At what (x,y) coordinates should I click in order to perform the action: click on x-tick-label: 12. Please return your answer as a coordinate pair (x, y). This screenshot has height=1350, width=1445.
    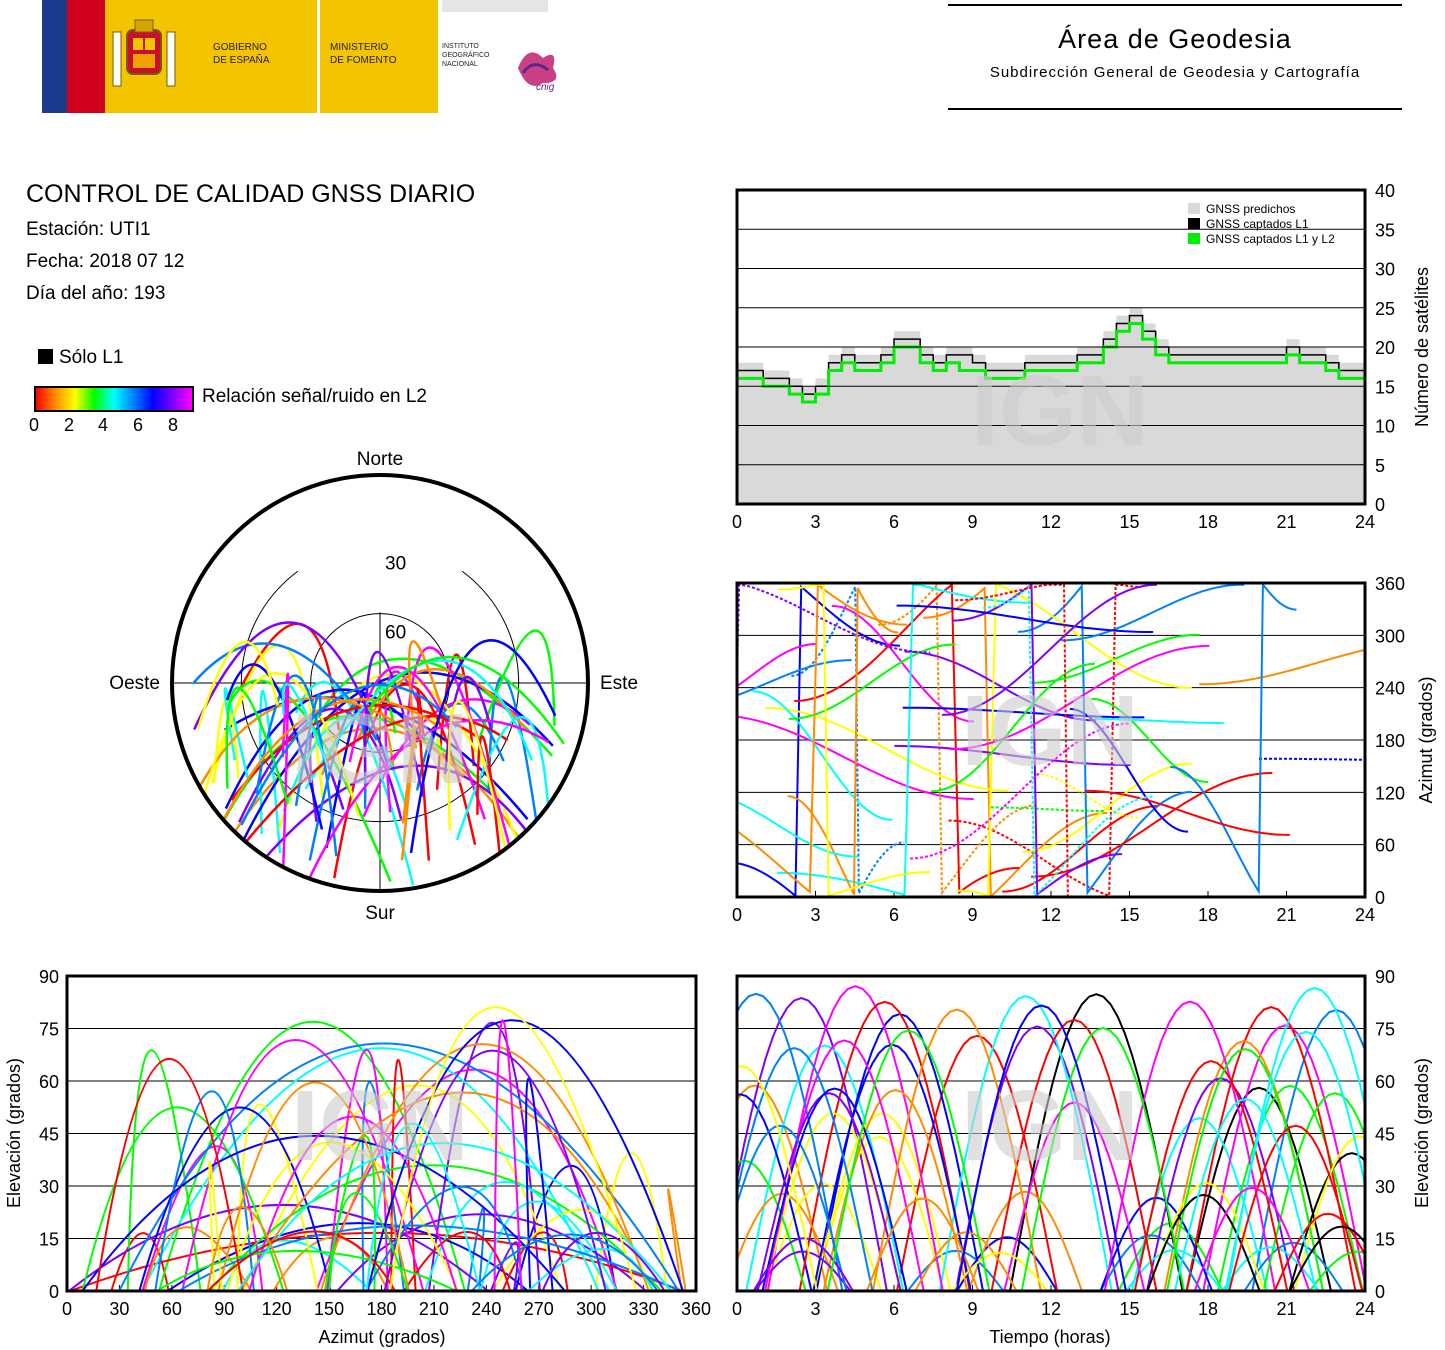
    Looking at the image, I should click on (1051, 915).